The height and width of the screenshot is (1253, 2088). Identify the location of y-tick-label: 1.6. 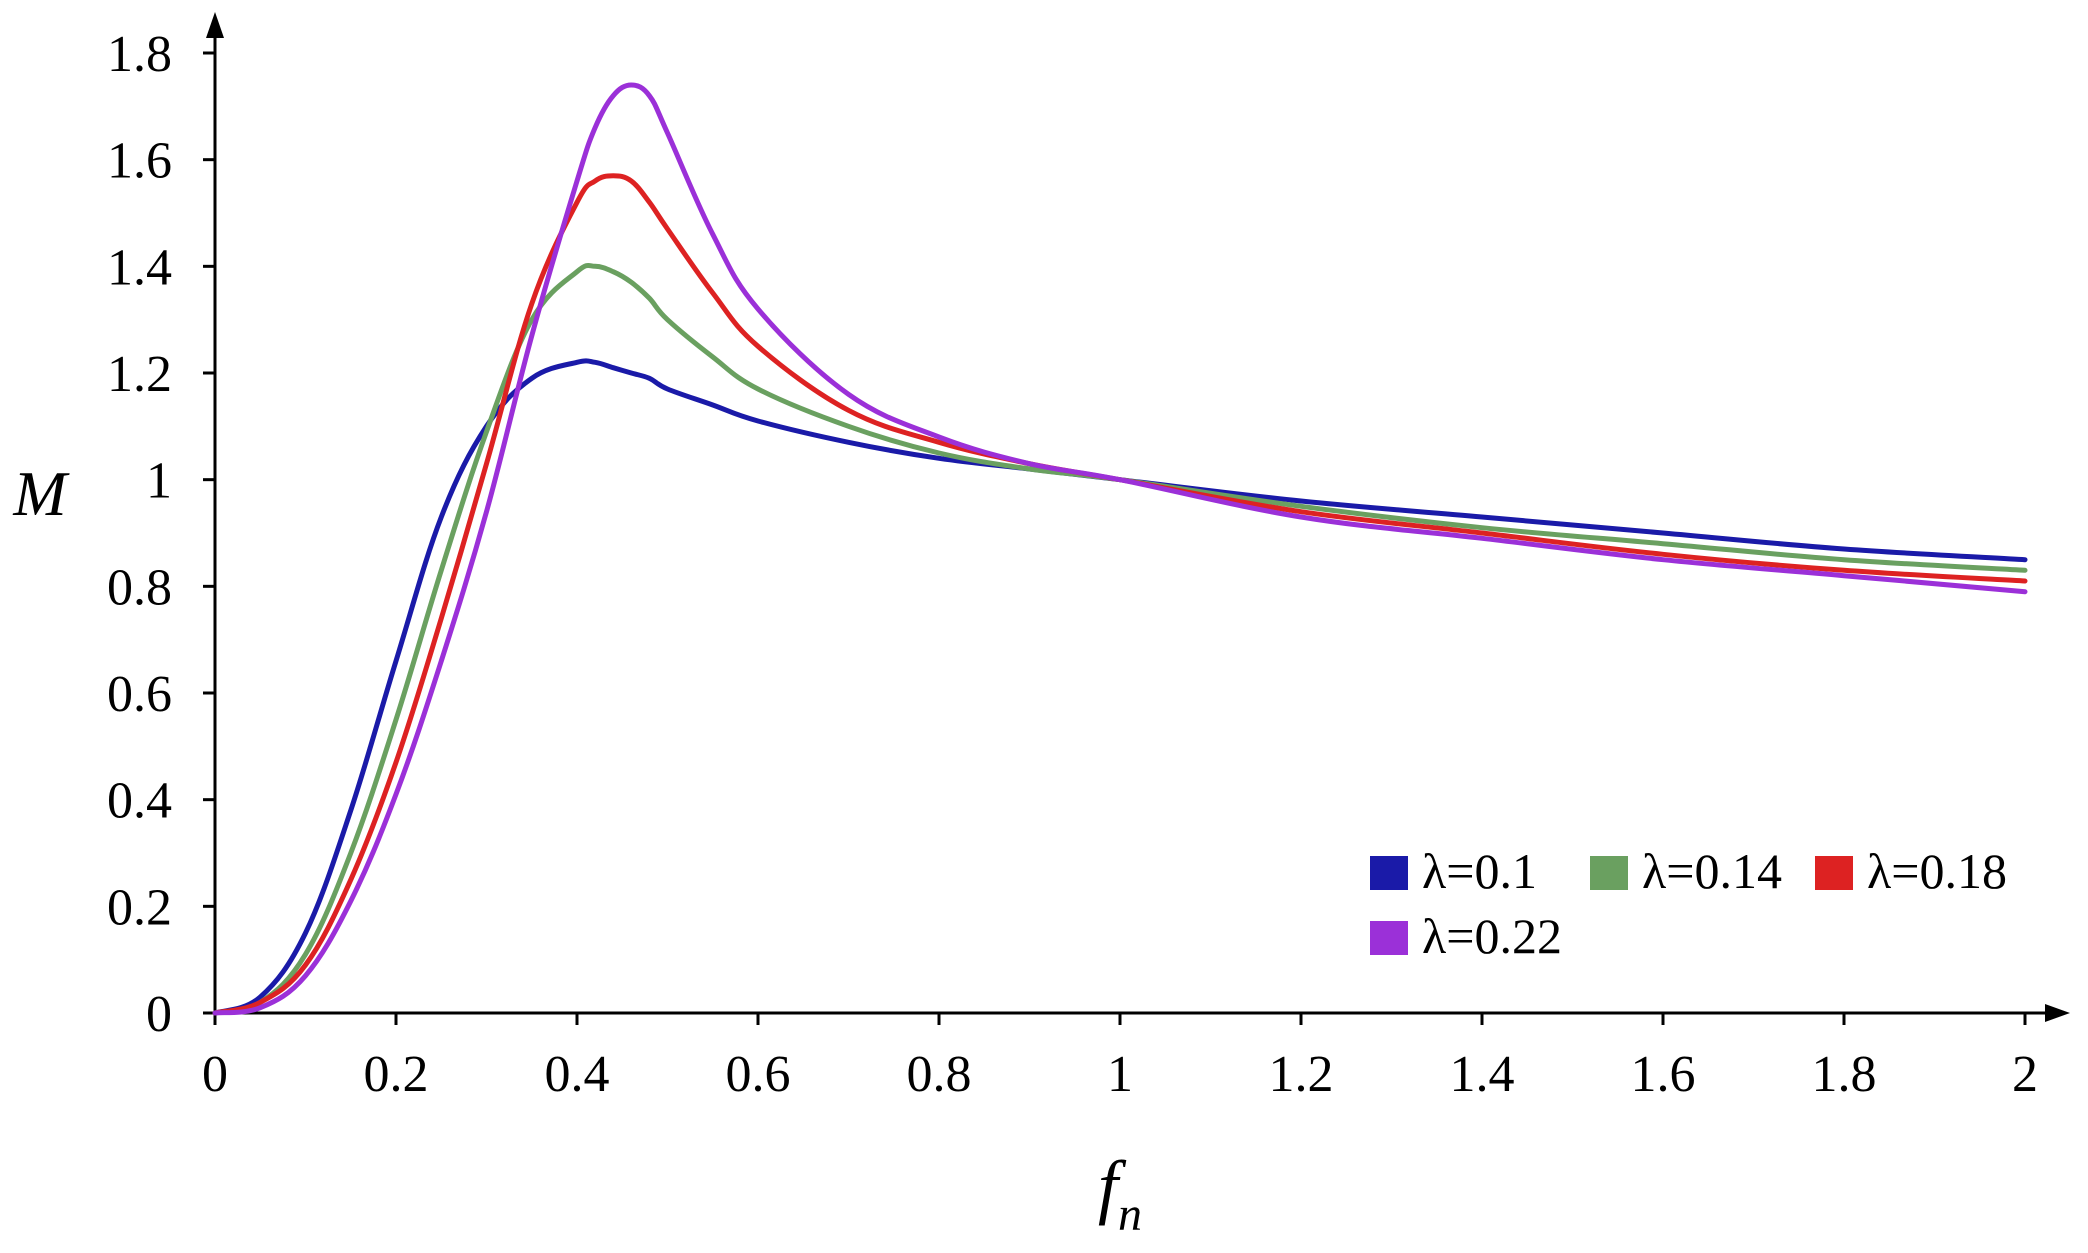
(139, 161).